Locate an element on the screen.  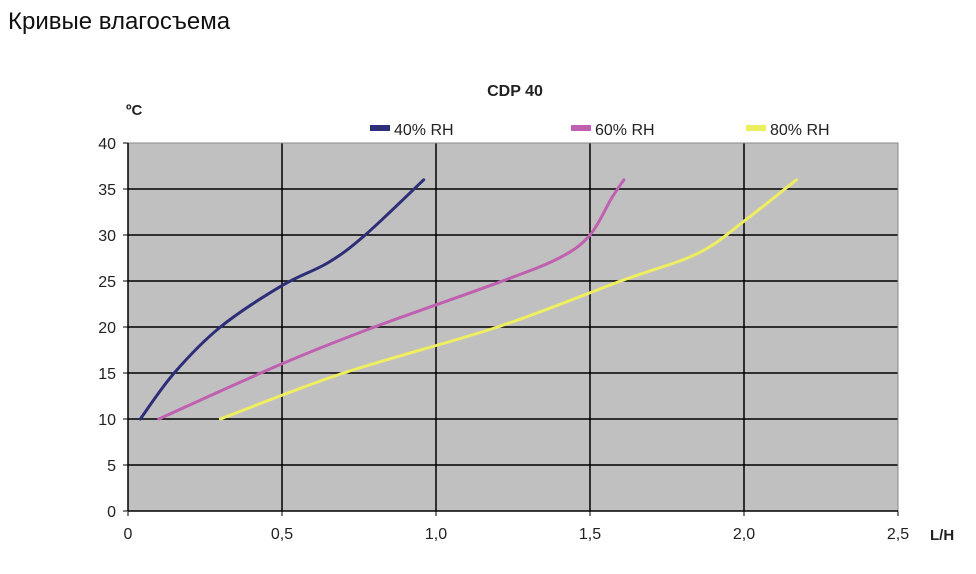
x-tick-label: 2,5 is located at coordinates (898, 534).